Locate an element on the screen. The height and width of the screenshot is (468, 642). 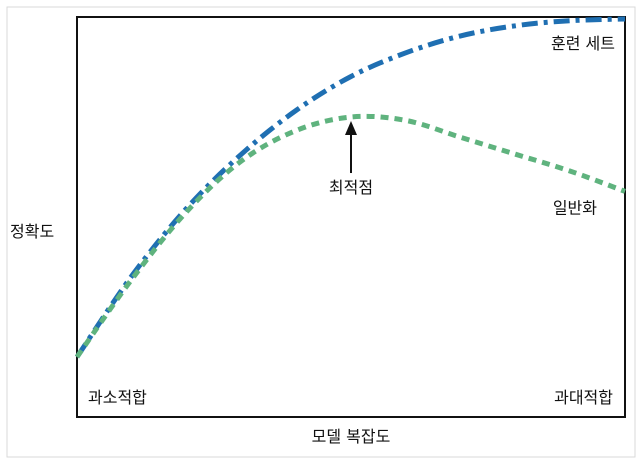
x-axis-label: 모델 복잡도 is located at coordinates (351, 436).